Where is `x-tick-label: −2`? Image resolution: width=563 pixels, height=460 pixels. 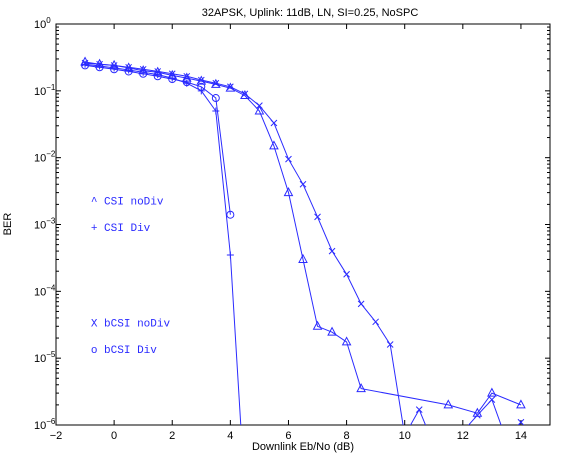 x-tick-label: −2 is located at coordinates (56, 436).